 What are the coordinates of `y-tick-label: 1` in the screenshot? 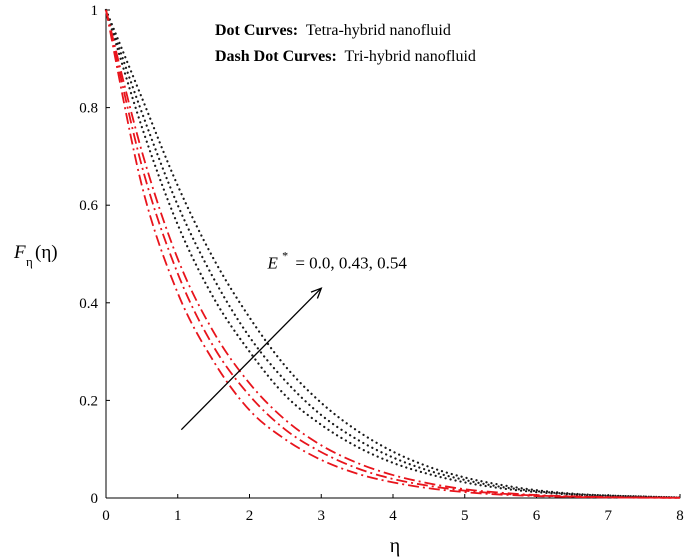 It's located at (95, 11).